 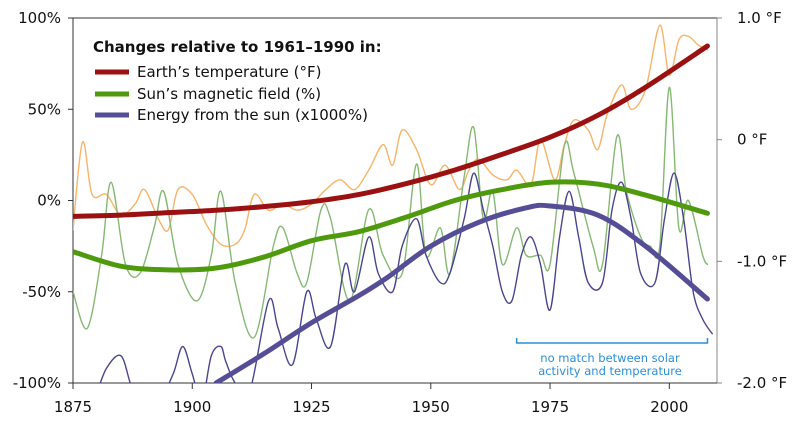 What do you see at coordinates (610, 371) in the screenshot?
I see `annotation-line-2: activity and temperature` at bounding box center [610, 371].